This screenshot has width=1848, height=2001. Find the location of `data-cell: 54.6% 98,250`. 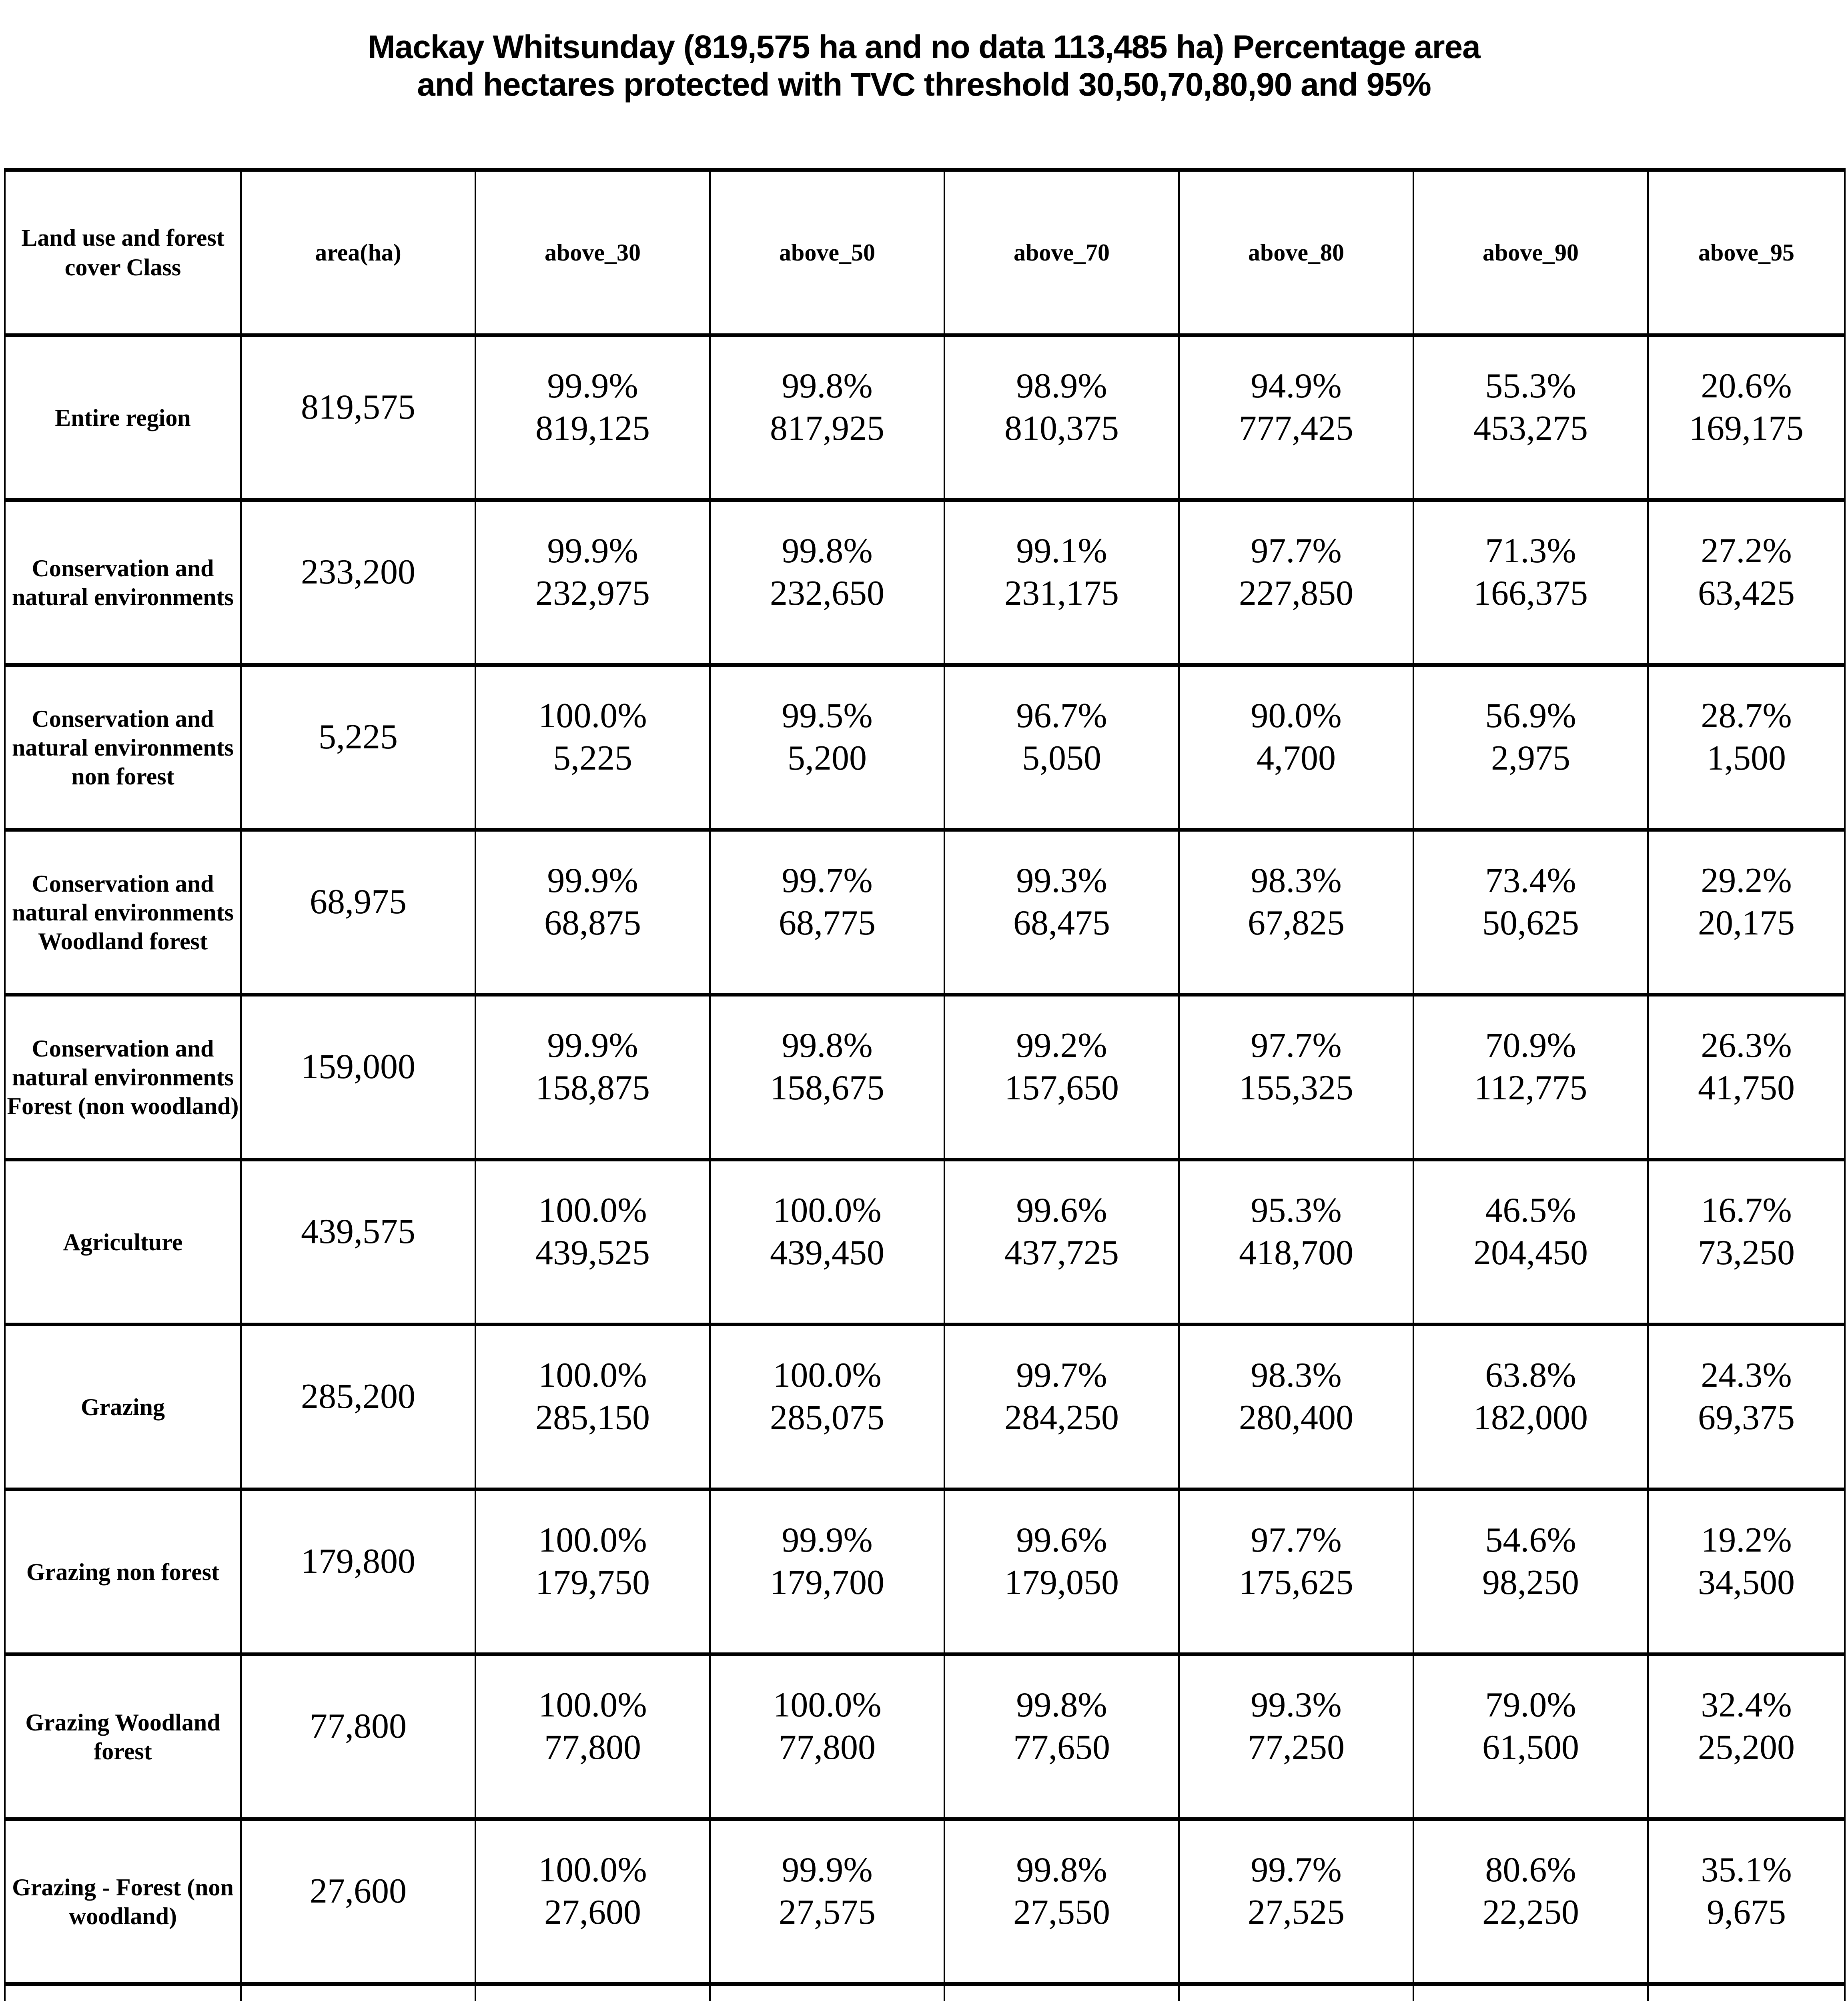

data-cell: 54.6% 98,250 is located at coordinates (1531, 1572).